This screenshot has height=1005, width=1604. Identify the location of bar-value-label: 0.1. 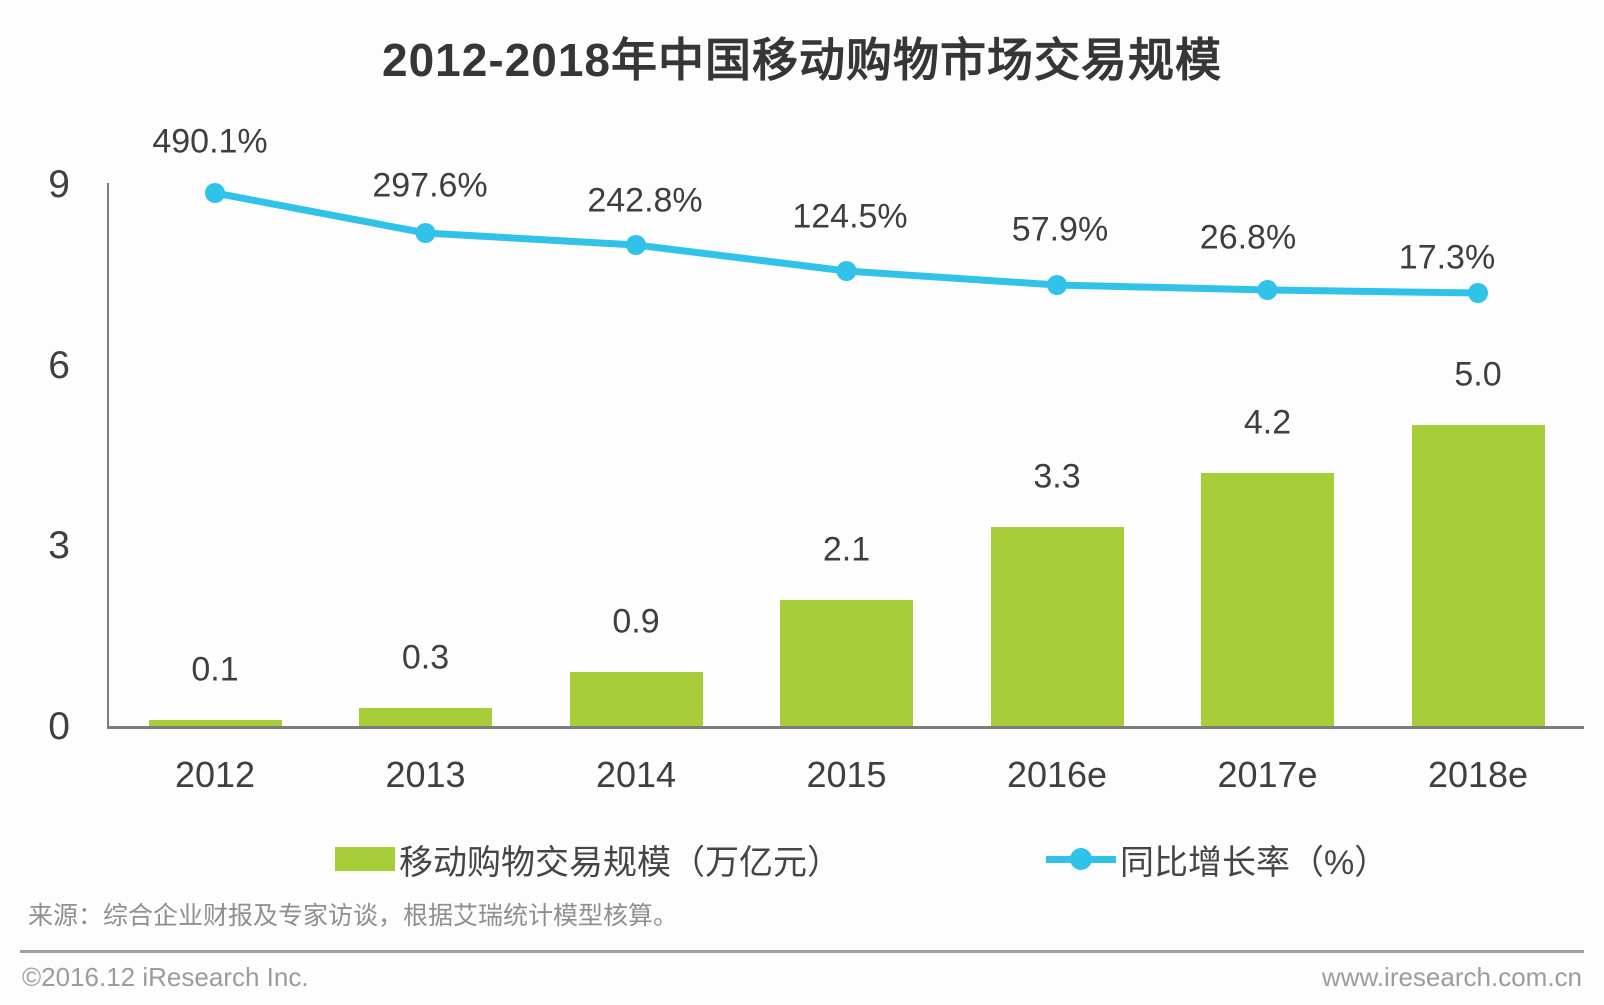
(215, 669).